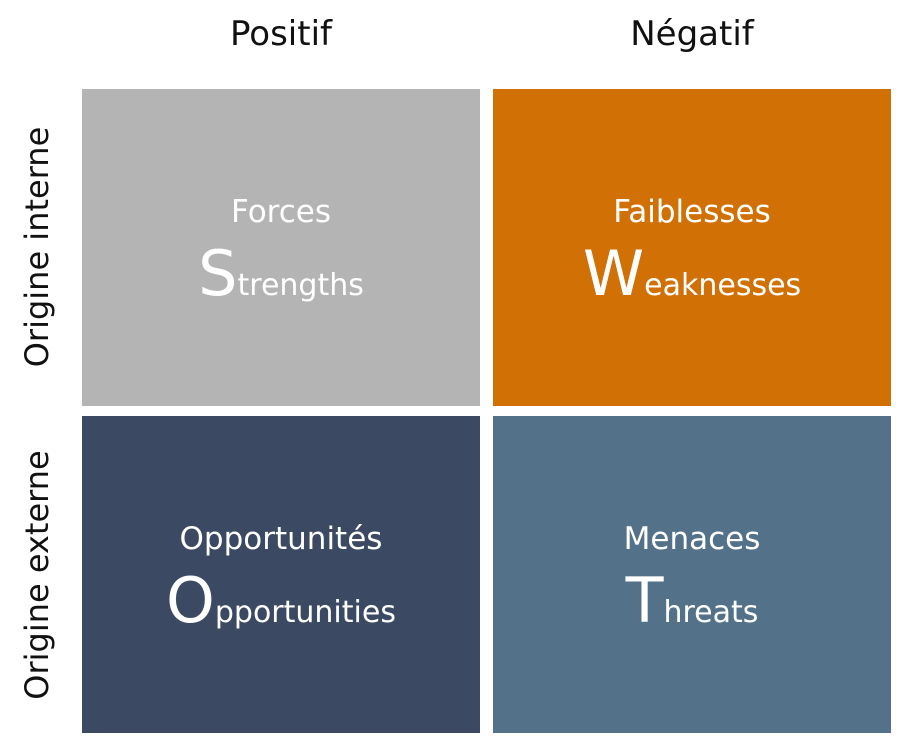 This screenshot has width=914, height=754. Describe the element at coordinates (37, 575) in the screenshot. I see `row-header-external: Origine externe` at that location.